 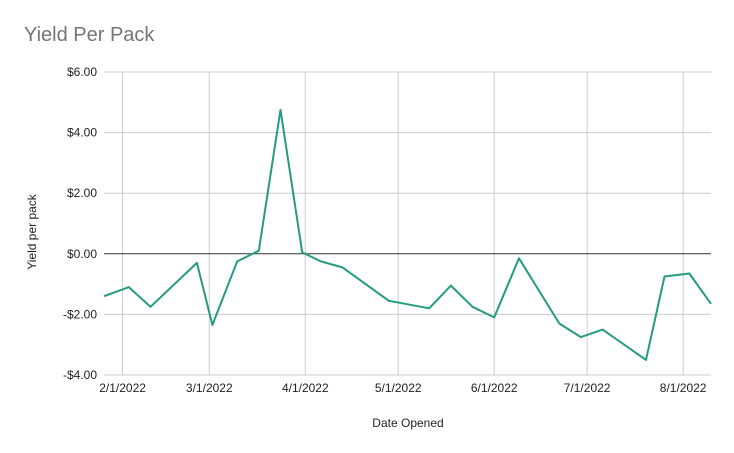 What do you see at coordinates (587, 388) in the screenshot?
I see `x-tick-label: 7/1/2022` at bounding box center [587, 388].